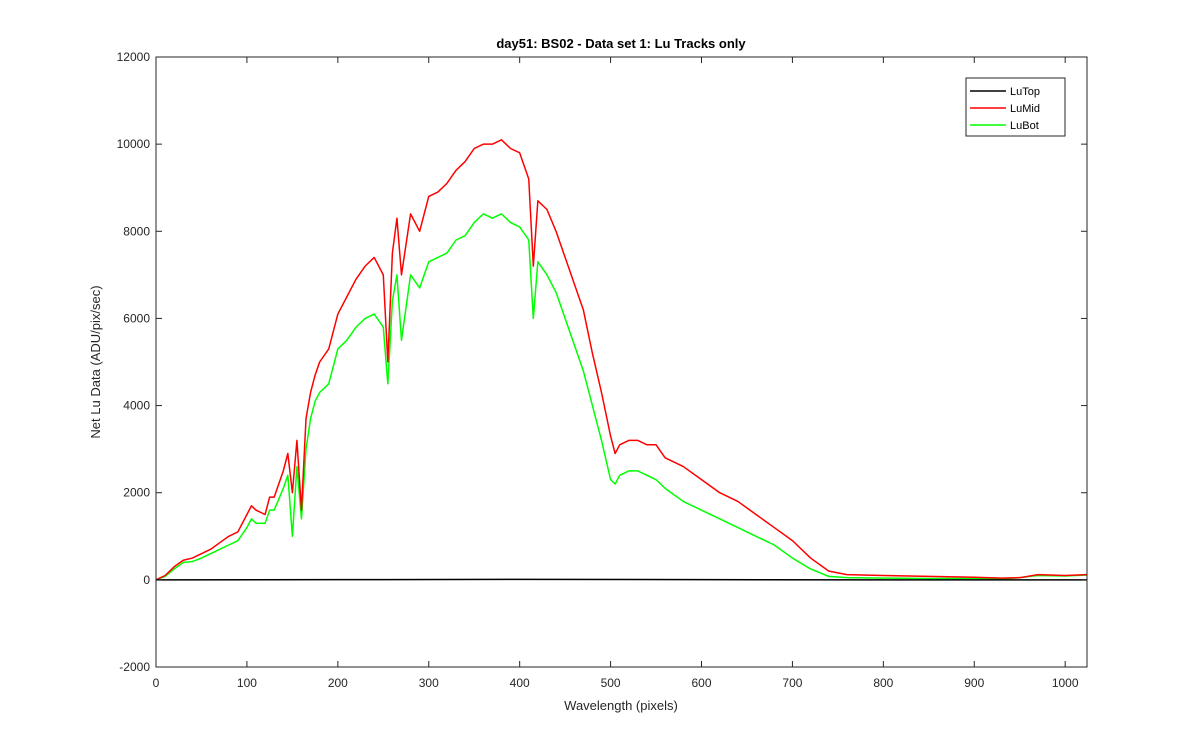 The width and height of the screenshot is (1200, 750). What do you see at coordinates (247, 683) in the screenshot?
I see `x-tick-label: 100` at bounding box center [247, 683].